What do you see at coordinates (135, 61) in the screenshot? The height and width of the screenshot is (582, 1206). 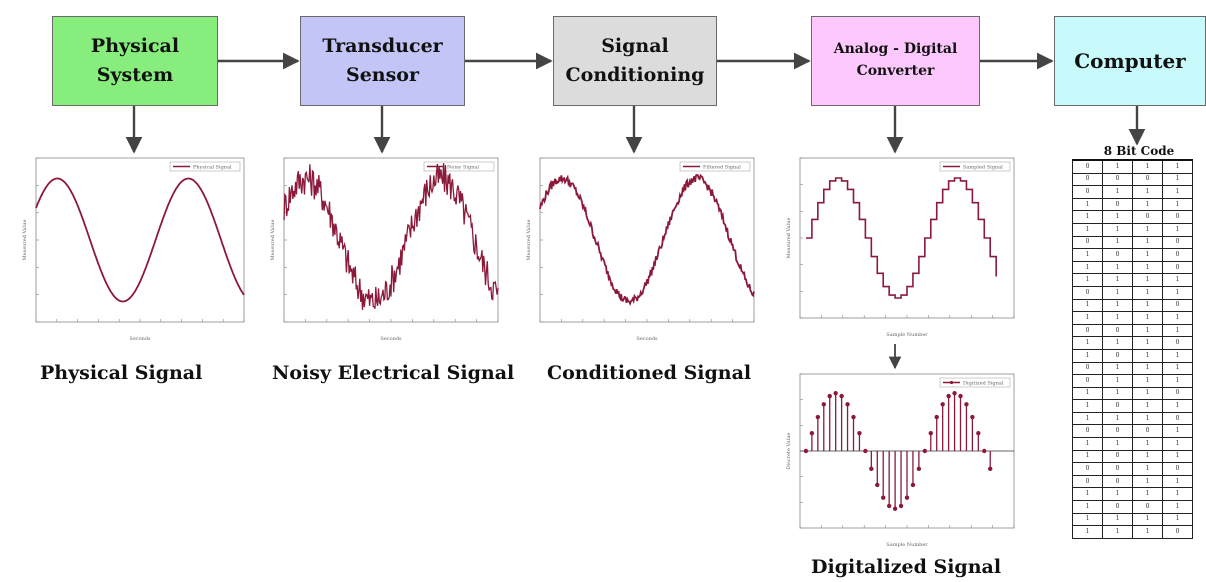 I see `physical-system-block: Physical System` at bounding box center [135, 61].